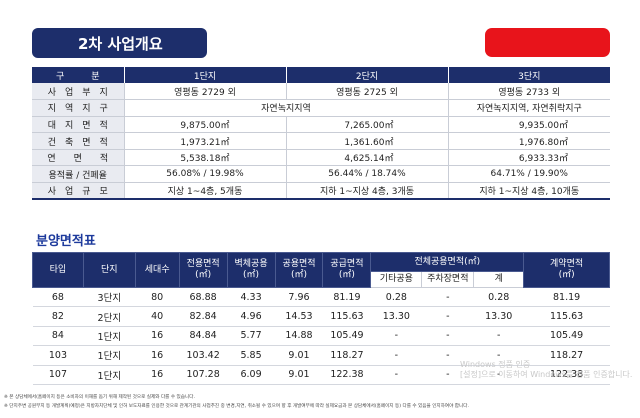  What do you see at coordinates (251, 375) in the screenshot?
I see `cell: 6.09` at bounding box center [251, 375].